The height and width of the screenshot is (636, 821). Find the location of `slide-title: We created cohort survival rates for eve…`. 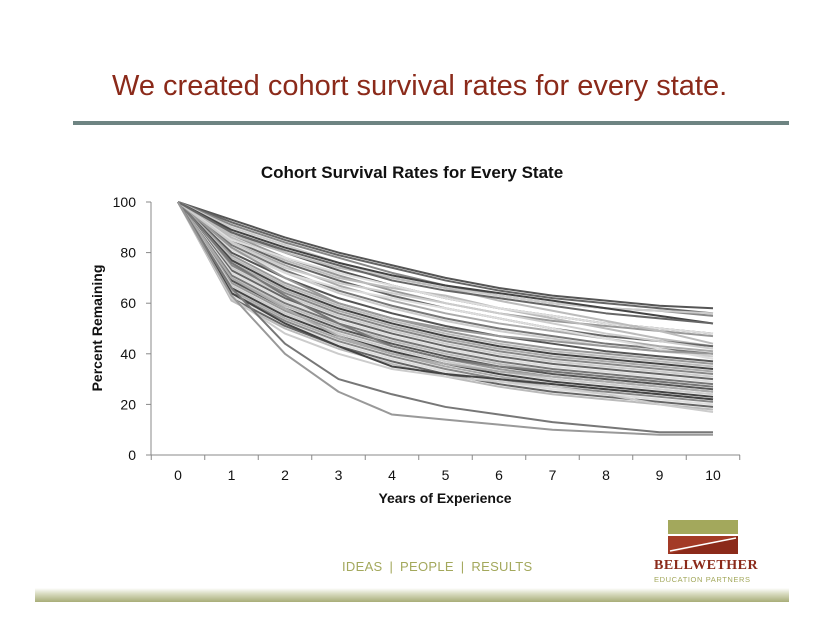

slide-title: We created cohort survival rates for eve… is located at coordinates (420, 86).